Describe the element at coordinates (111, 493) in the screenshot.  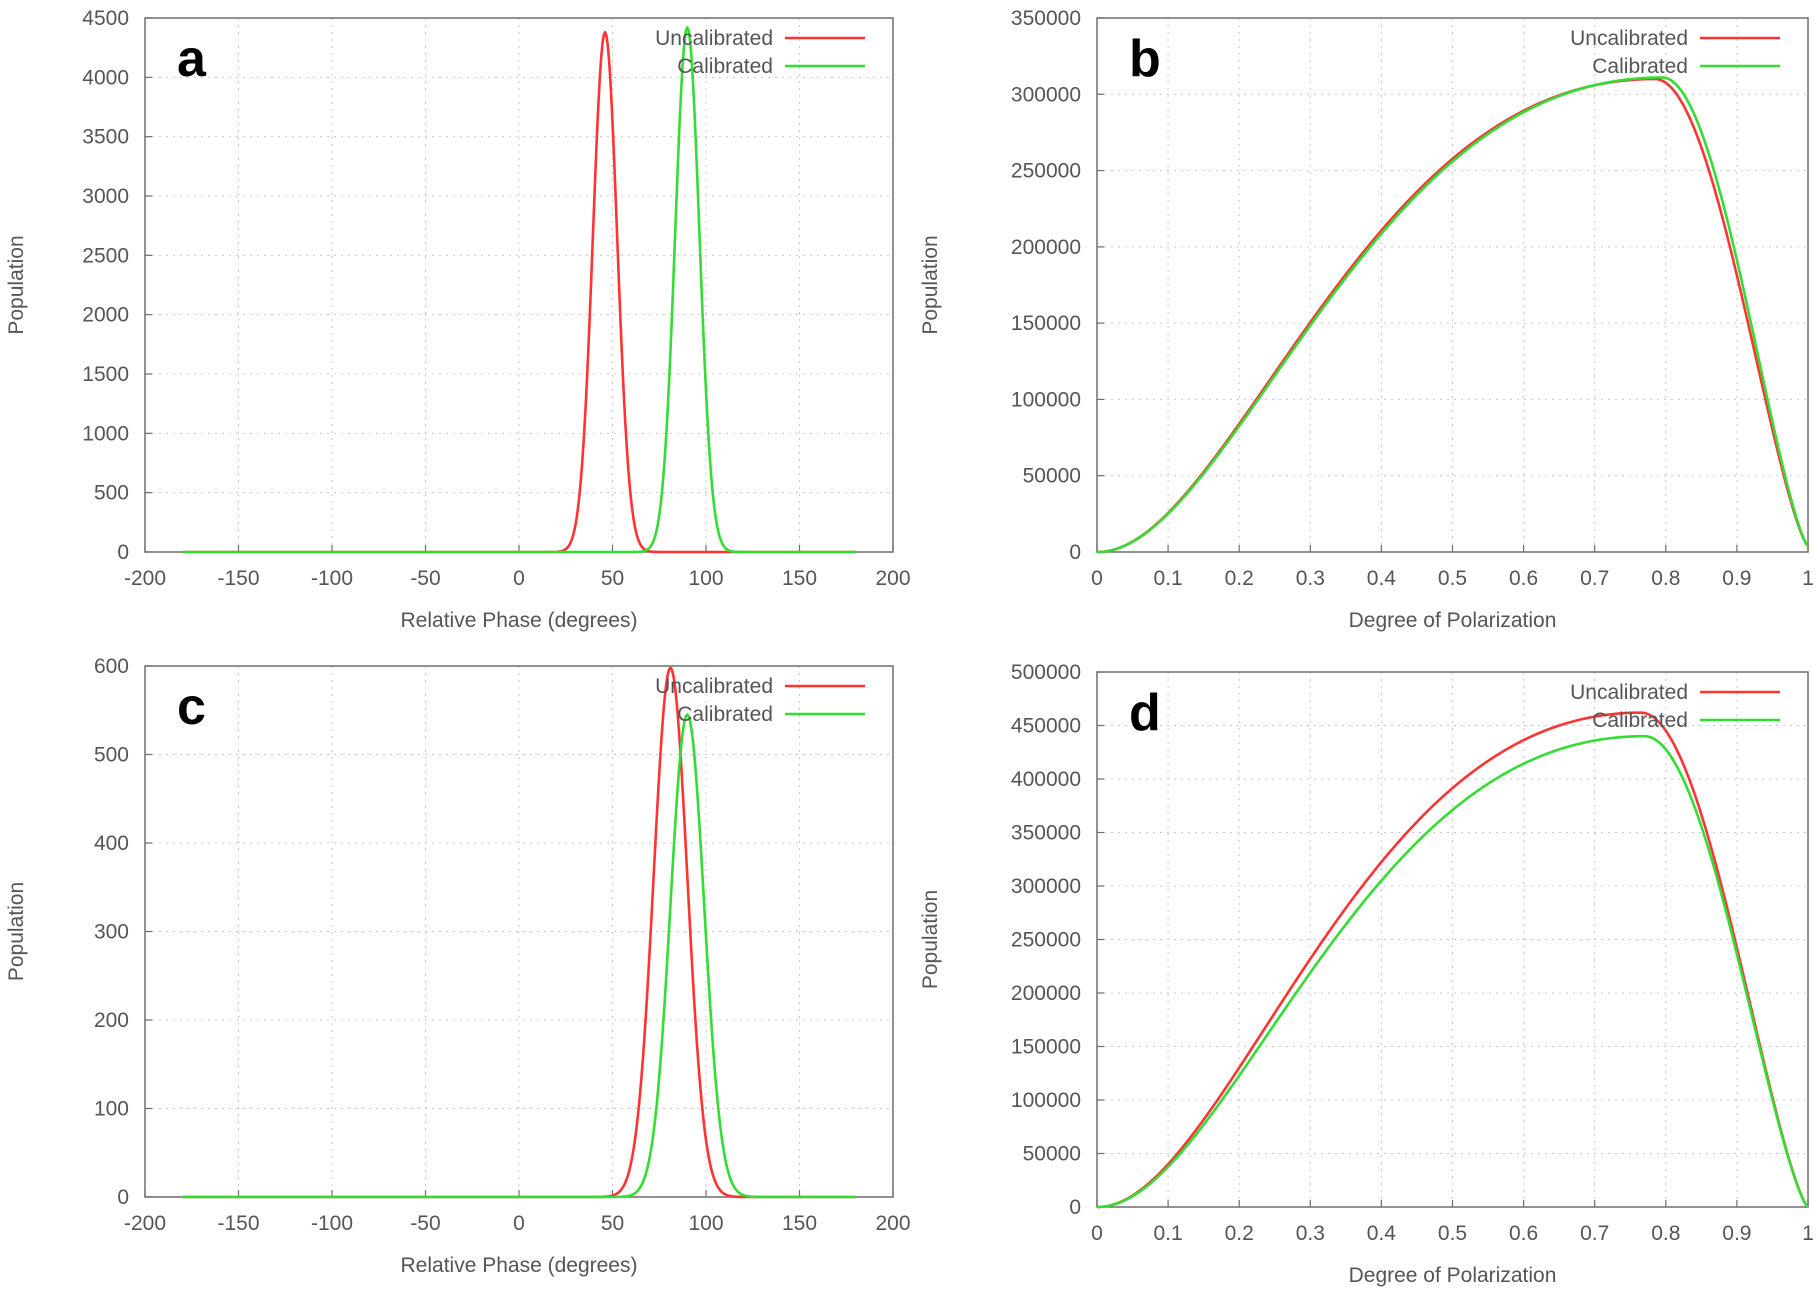
I see `y-tick-label: 500` at that location.